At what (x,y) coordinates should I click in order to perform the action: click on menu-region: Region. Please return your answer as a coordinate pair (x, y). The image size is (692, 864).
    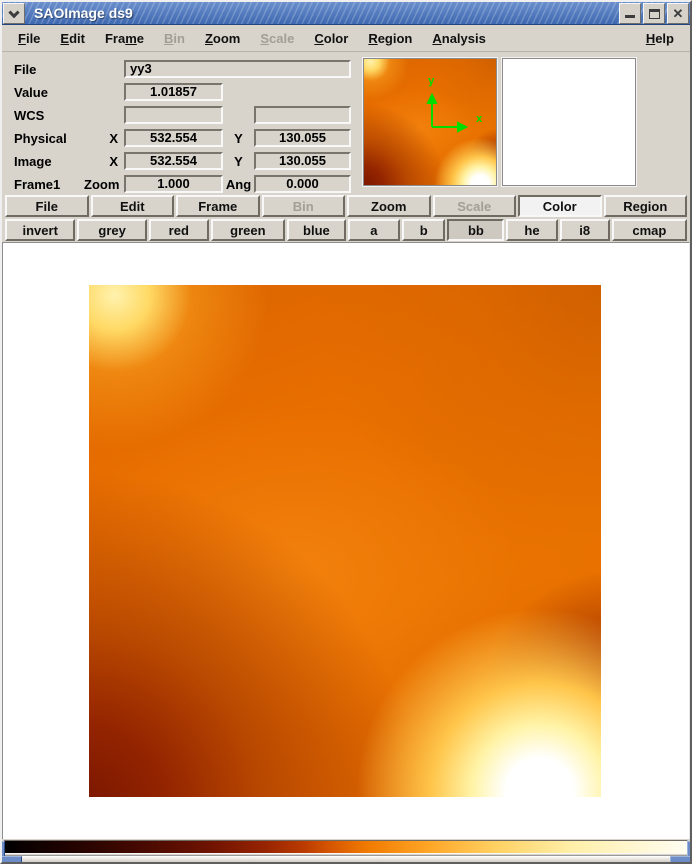
    Looking at the image, I should click on (390, 38).